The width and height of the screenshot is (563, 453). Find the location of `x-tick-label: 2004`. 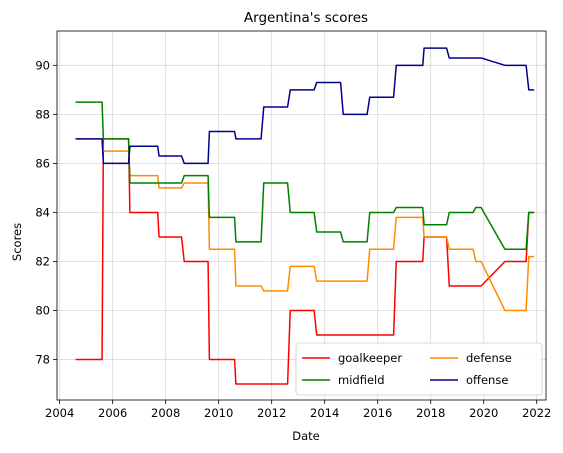

x-tick-label: 2004 is located at coordinates (59, 413).